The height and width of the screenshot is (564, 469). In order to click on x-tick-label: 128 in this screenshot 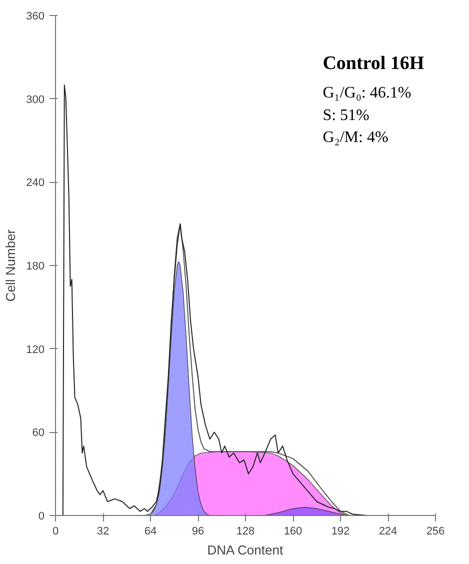, I will do `click(245, 532)`.